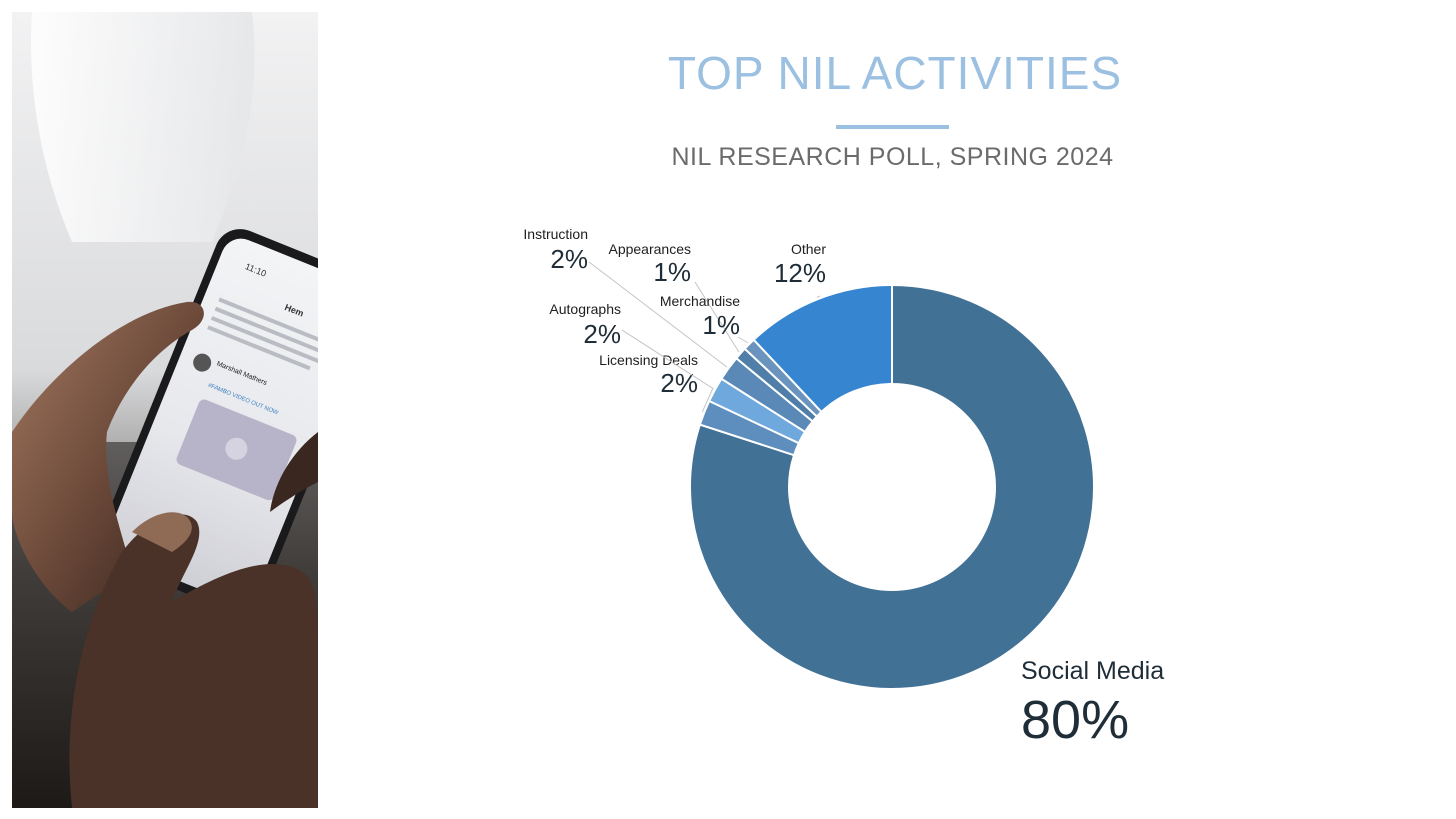  I want to click on leader-line-instruction, so click(658, 314).